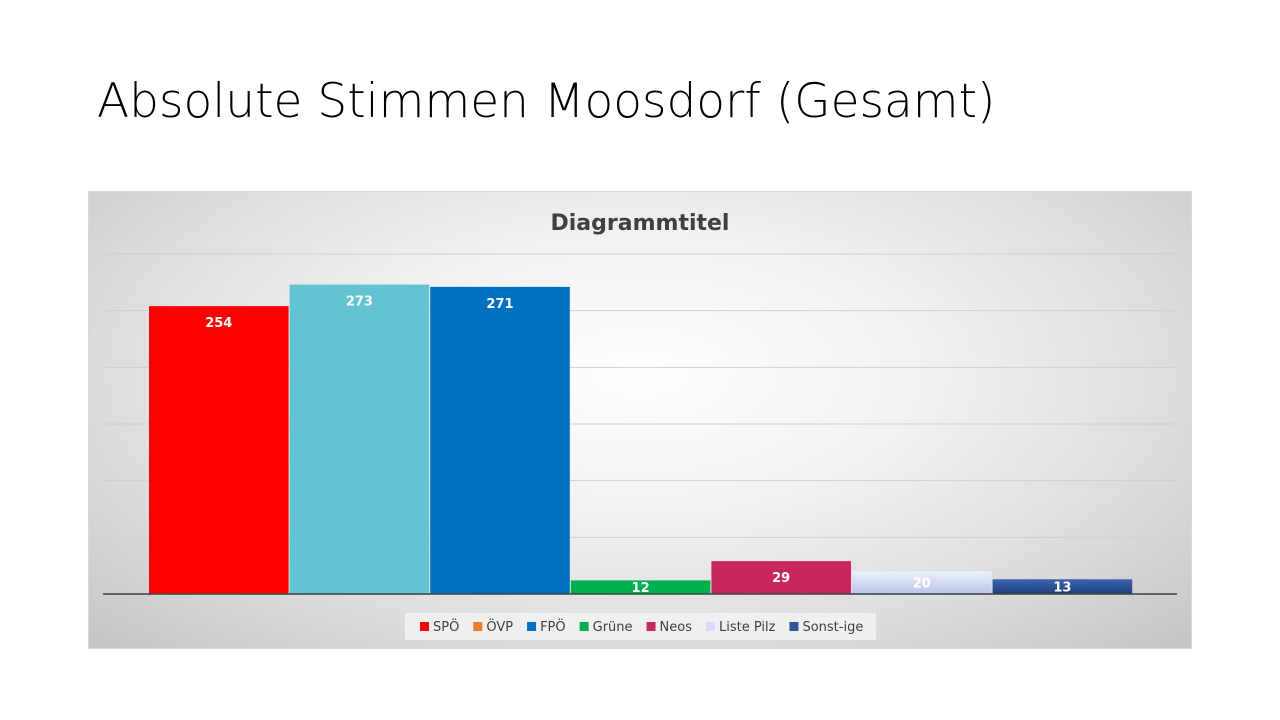 This screenshot has width=1280, height=720. I want to click on data-label: 254, so click(218, 323).